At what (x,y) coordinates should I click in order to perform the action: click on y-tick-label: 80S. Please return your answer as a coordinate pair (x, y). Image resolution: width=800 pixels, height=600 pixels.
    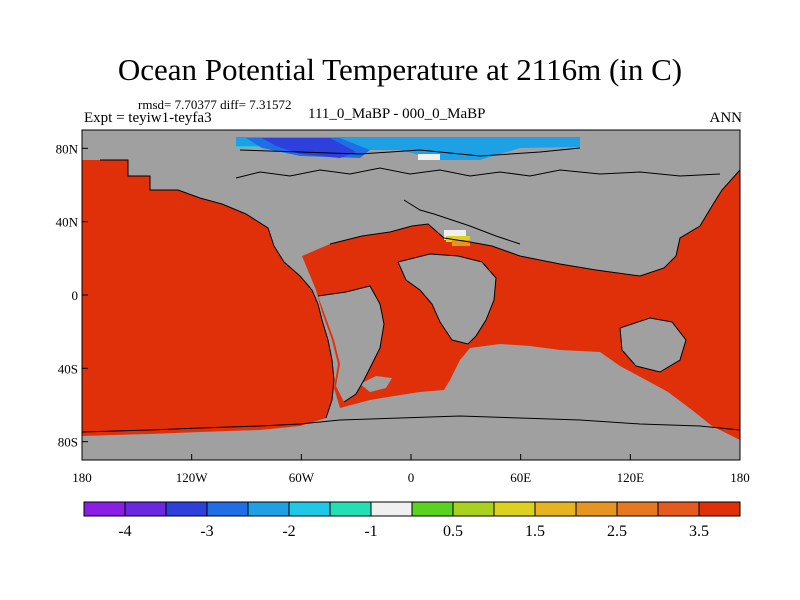
    Looking at the image, I should click on (68, 442).